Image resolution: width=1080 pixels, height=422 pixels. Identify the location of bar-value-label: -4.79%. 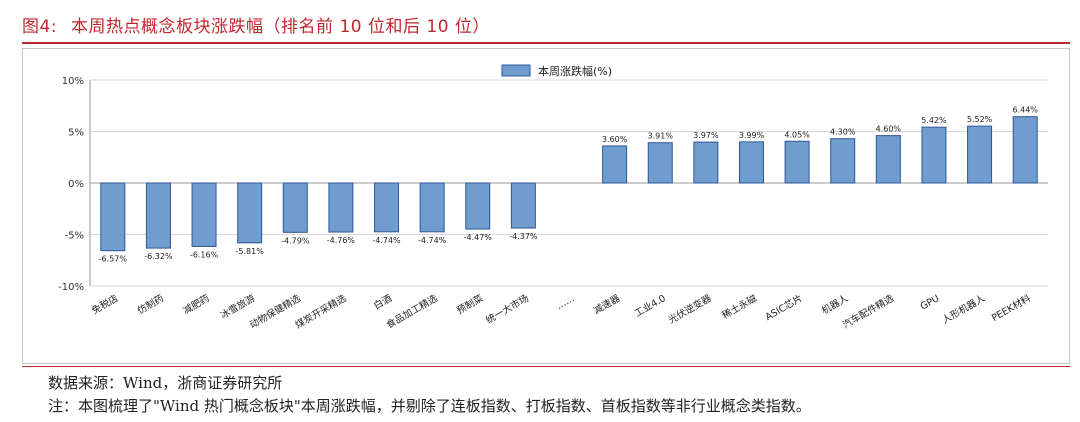
(295, 240).